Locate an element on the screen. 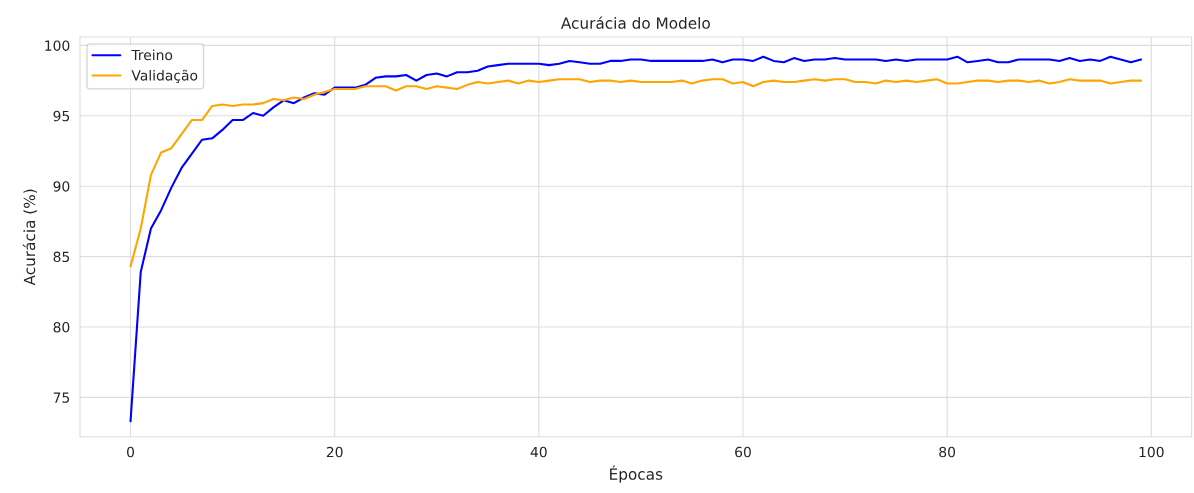 Image resolution: width=1194 pixels, height=493 pixels. x-tick-label: 20 is located at coordinates (334, 452).